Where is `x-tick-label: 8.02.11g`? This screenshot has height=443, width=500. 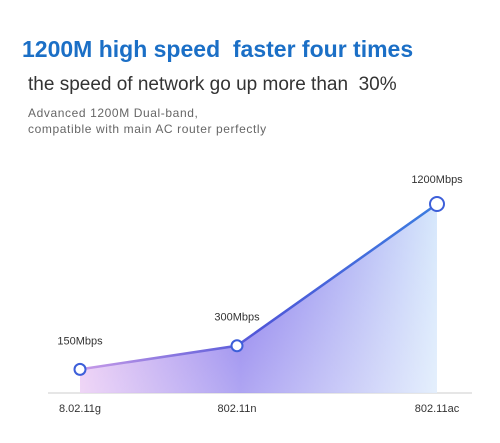 x-tick-label: 8.02.11g is located at coordinates (80, 409).